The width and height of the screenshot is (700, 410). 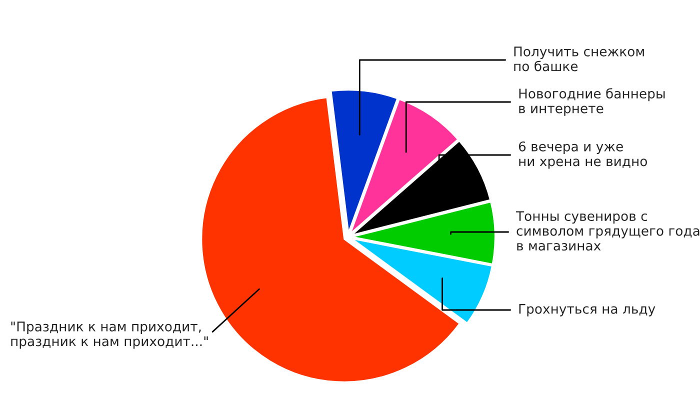 What do you see at coordinates (592, 102) in the screenshot?
I see `slice-label: Новогодние баннеры в интернете` at bounding box center [592, 102].